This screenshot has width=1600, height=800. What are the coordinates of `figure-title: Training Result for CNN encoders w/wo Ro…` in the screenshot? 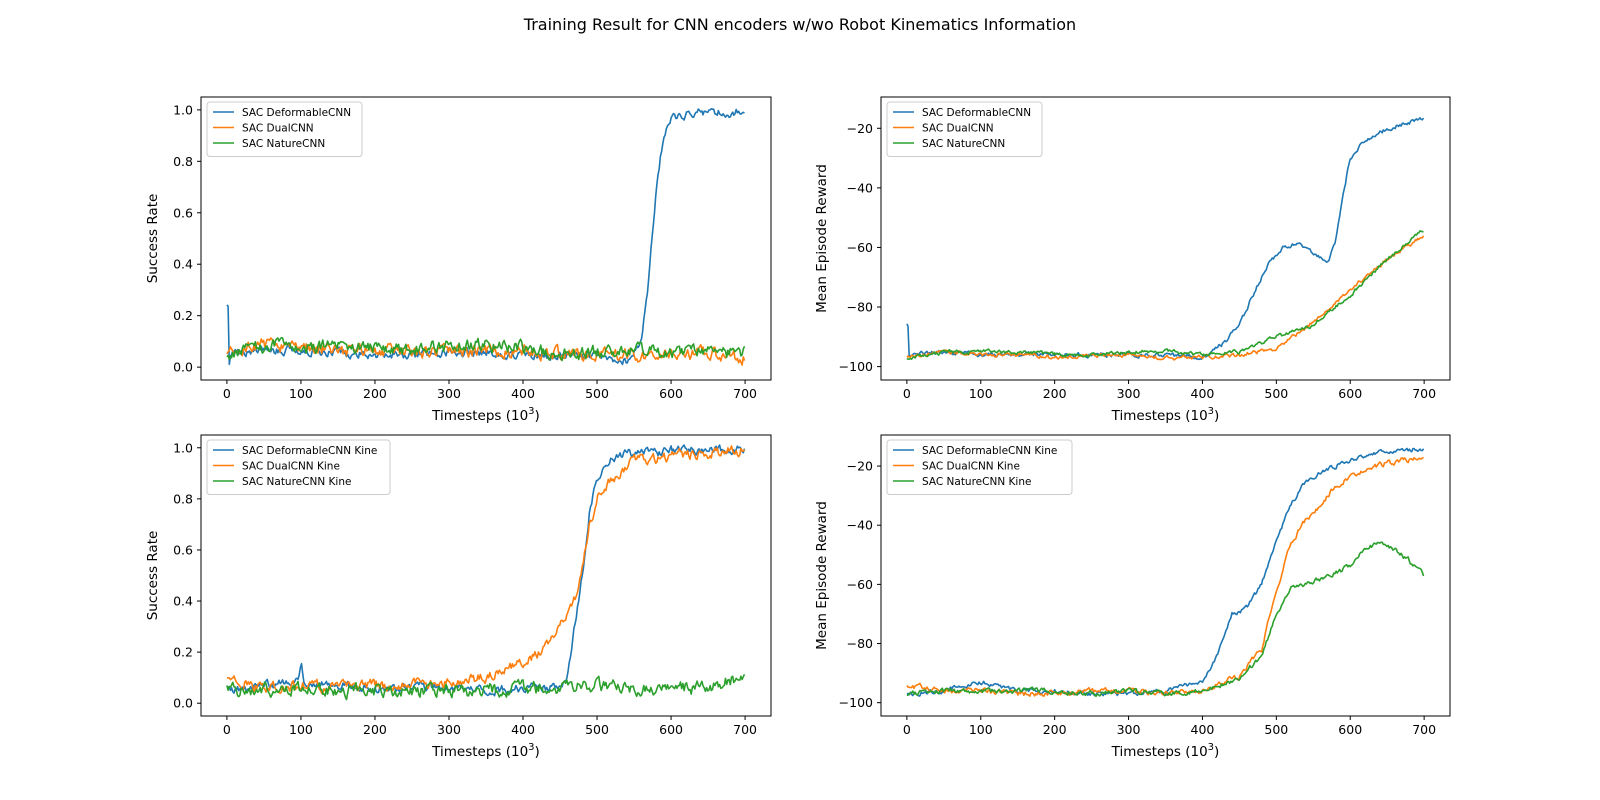 It's located at (799, 24).